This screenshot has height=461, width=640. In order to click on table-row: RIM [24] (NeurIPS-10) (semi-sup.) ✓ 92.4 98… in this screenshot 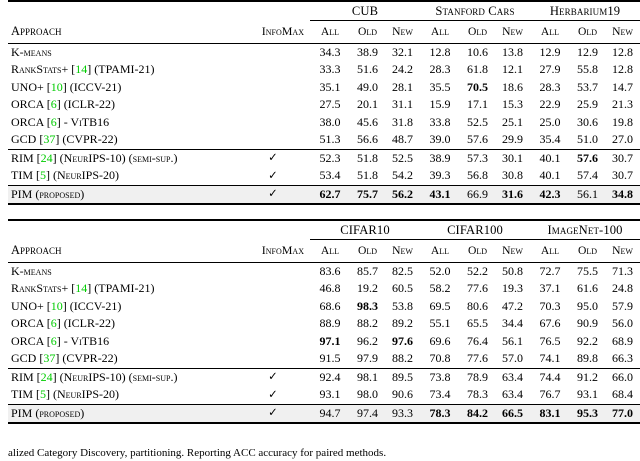, I will do `click(324, 378)`.